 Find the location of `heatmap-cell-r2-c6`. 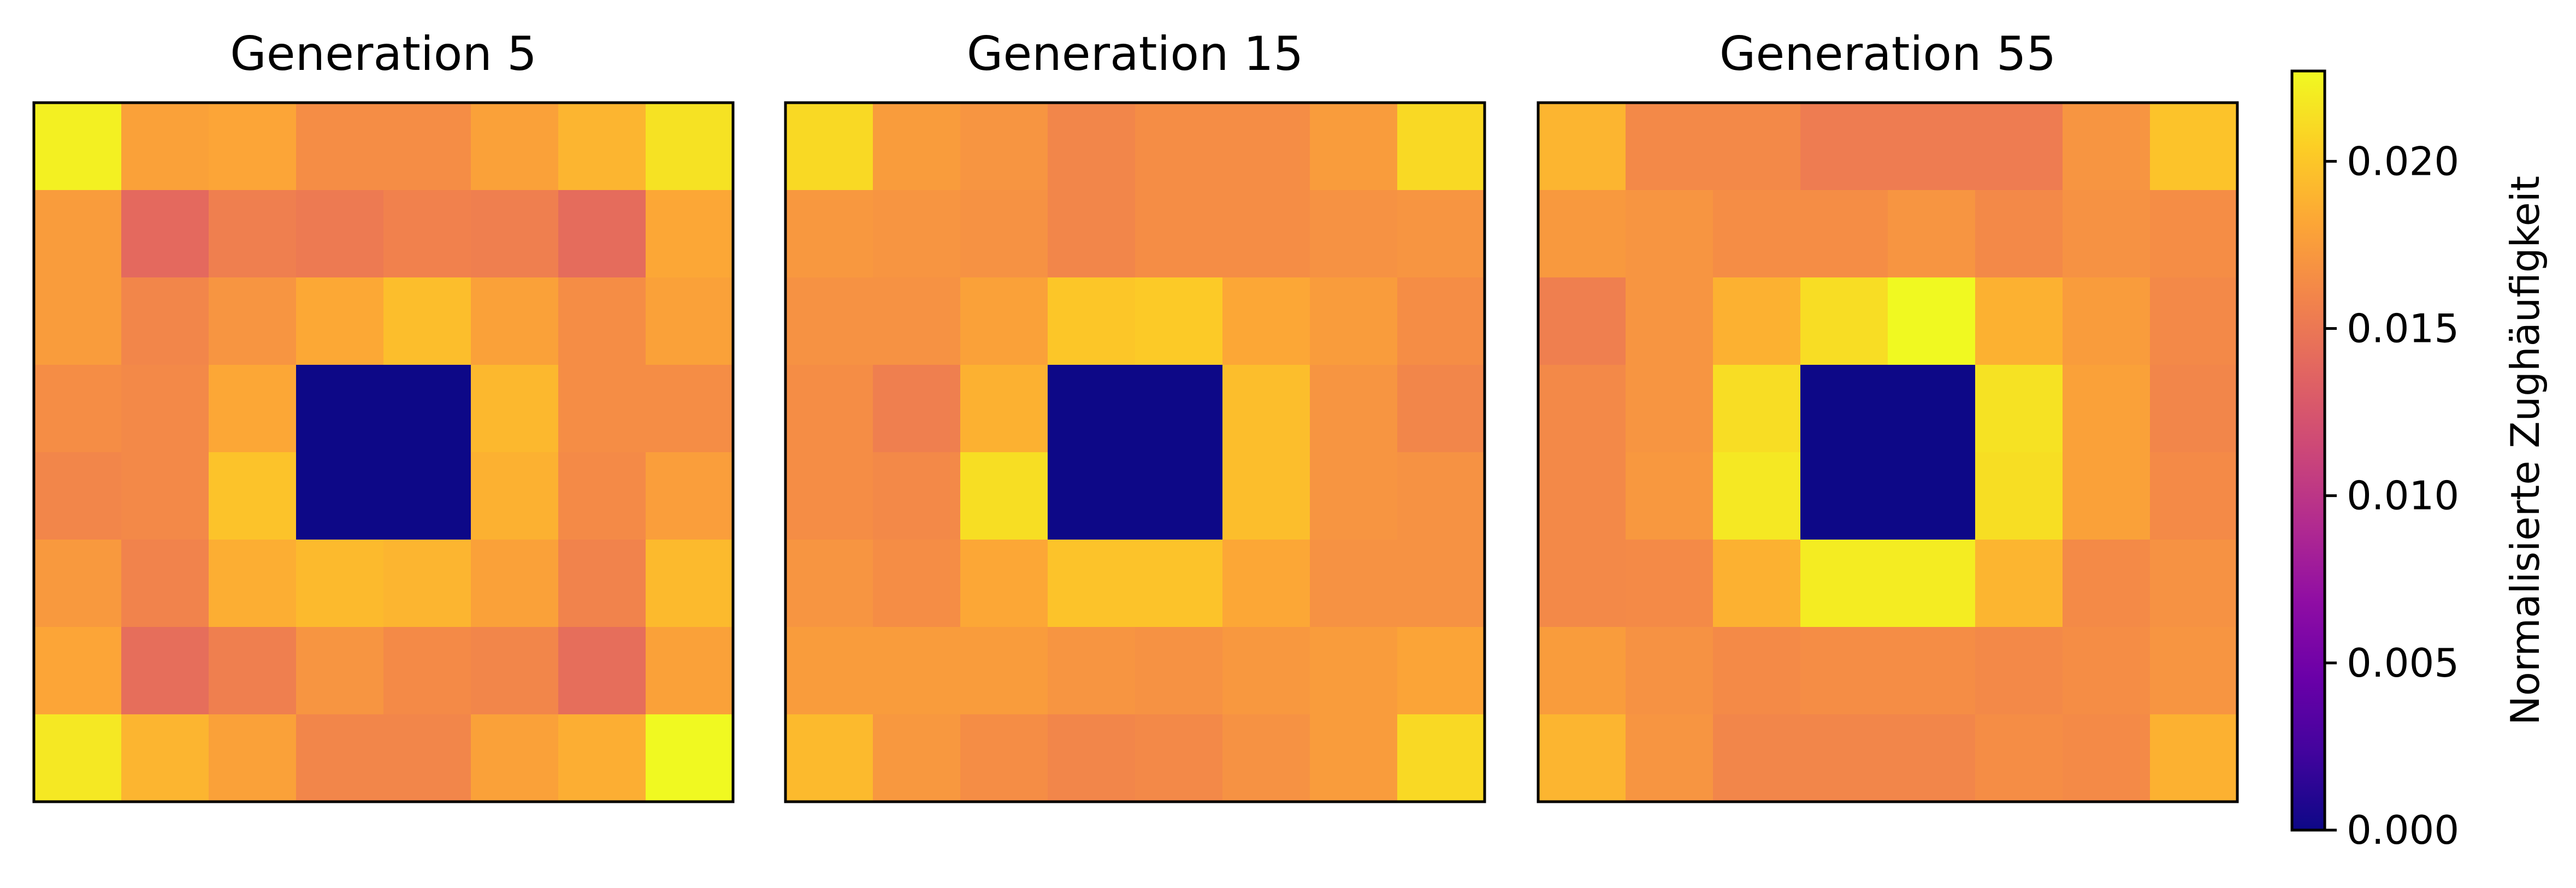

heatmap-cell-r2-c6 is located at coordinates (602, 321).